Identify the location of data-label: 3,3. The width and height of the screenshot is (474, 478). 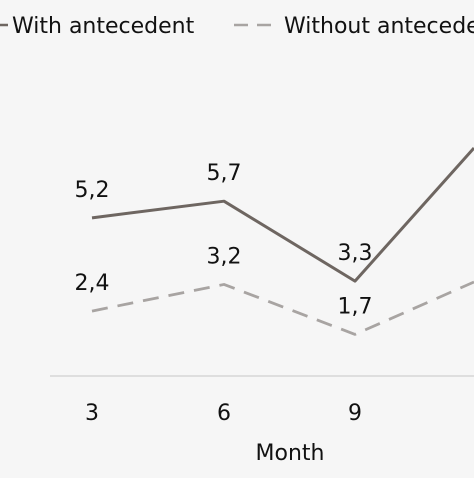
(355, 253).